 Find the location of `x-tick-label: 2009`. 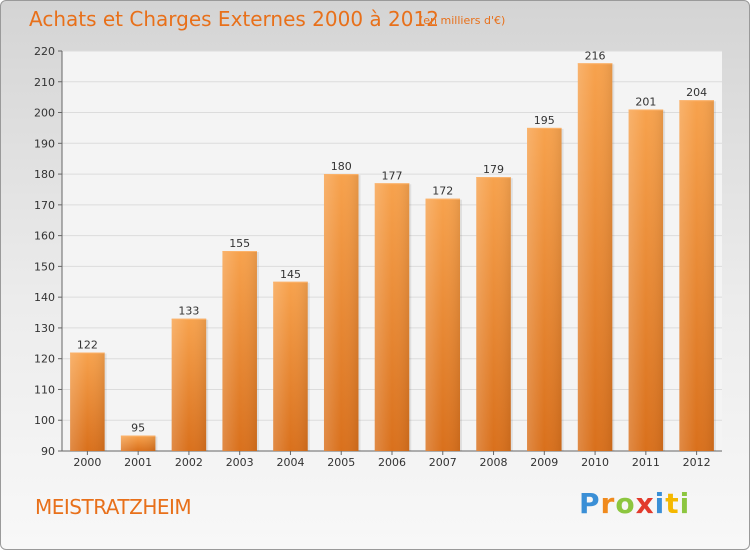

x-tick-label: 2009 is located at coordinates (544, 462).